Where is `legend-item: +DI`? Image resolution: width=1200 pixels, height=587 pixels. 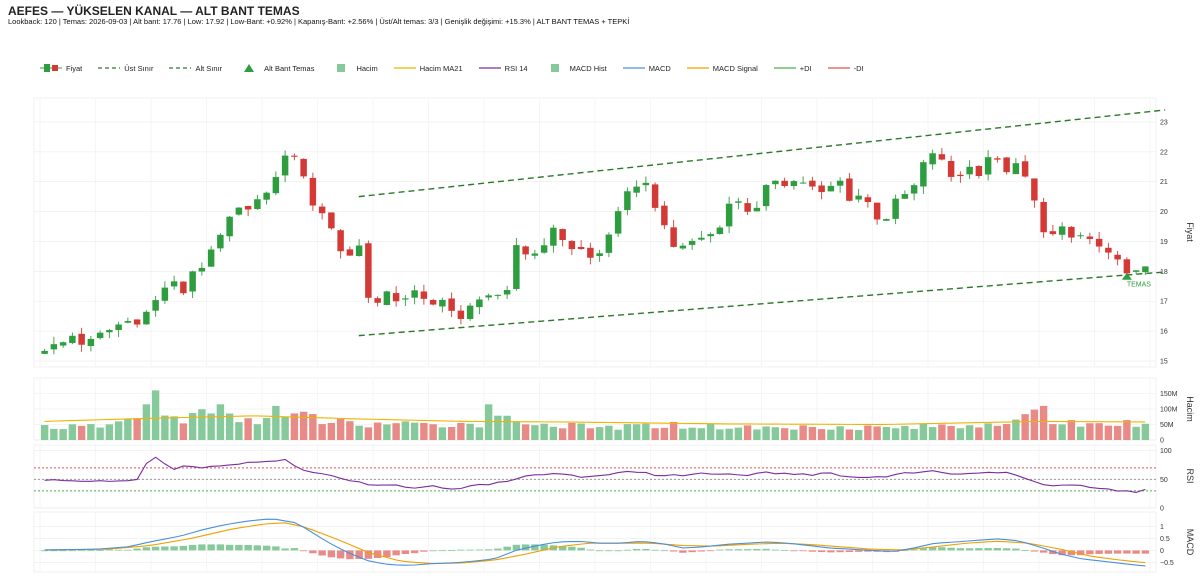 legend-item: +DI is located at coordinates (792, 68).